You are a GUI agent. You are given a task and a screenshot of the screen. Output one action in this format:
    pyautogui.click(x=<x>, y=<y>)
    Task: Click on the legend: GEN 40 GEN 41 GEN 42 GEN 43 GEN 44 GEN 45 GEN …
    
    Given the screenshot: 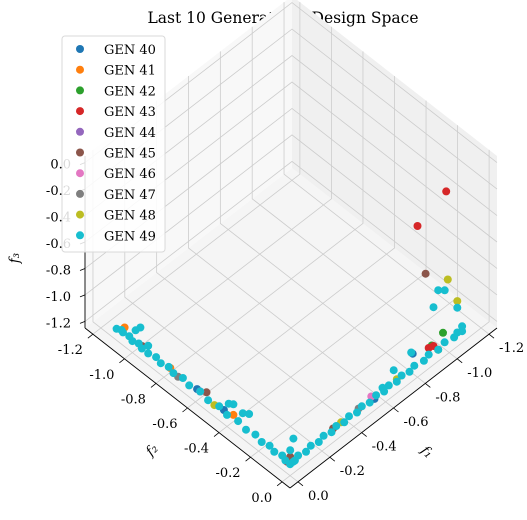 What is the action you would take?
    pyautogui.click(x=113, y=144)
    